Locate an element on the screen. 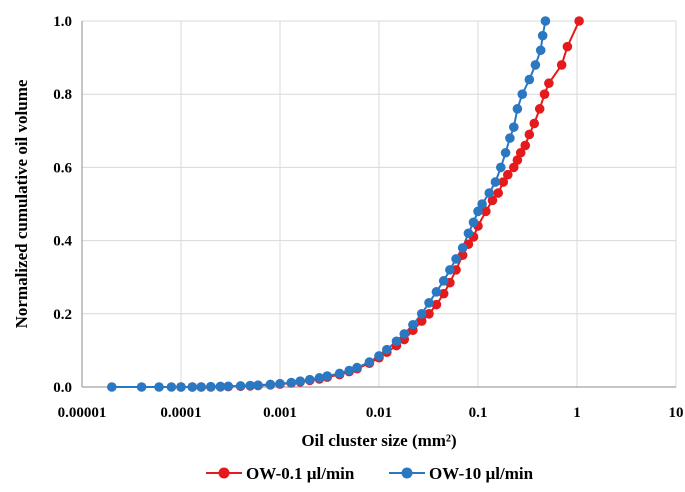  x-tick-label: 0.0001 is located at coordinates (180, 413).